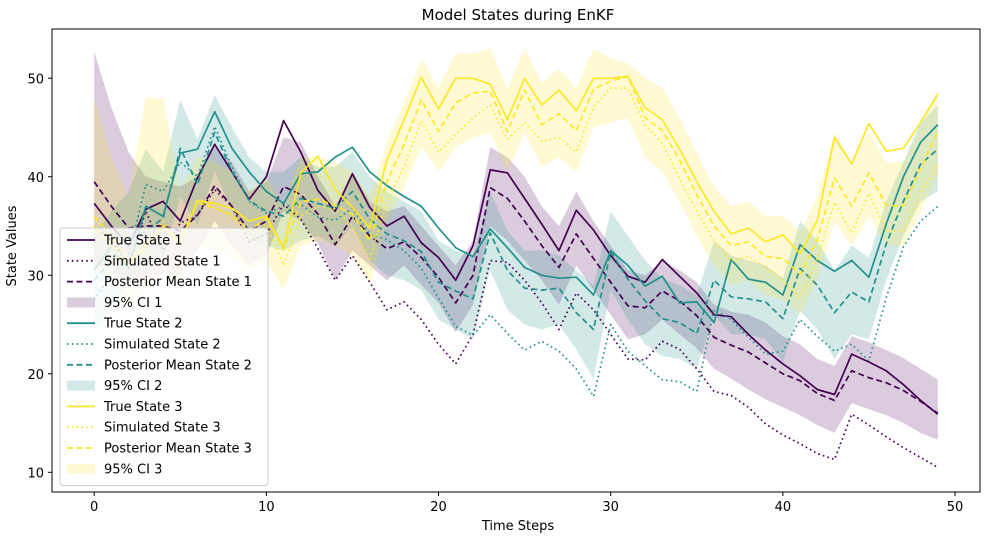 The image size is (993, 539). What do you see at coordinates (162, 345) in the screenshot?
I see `legend-label-sim2: Simulated State 2` at bounding box center [162, 345].